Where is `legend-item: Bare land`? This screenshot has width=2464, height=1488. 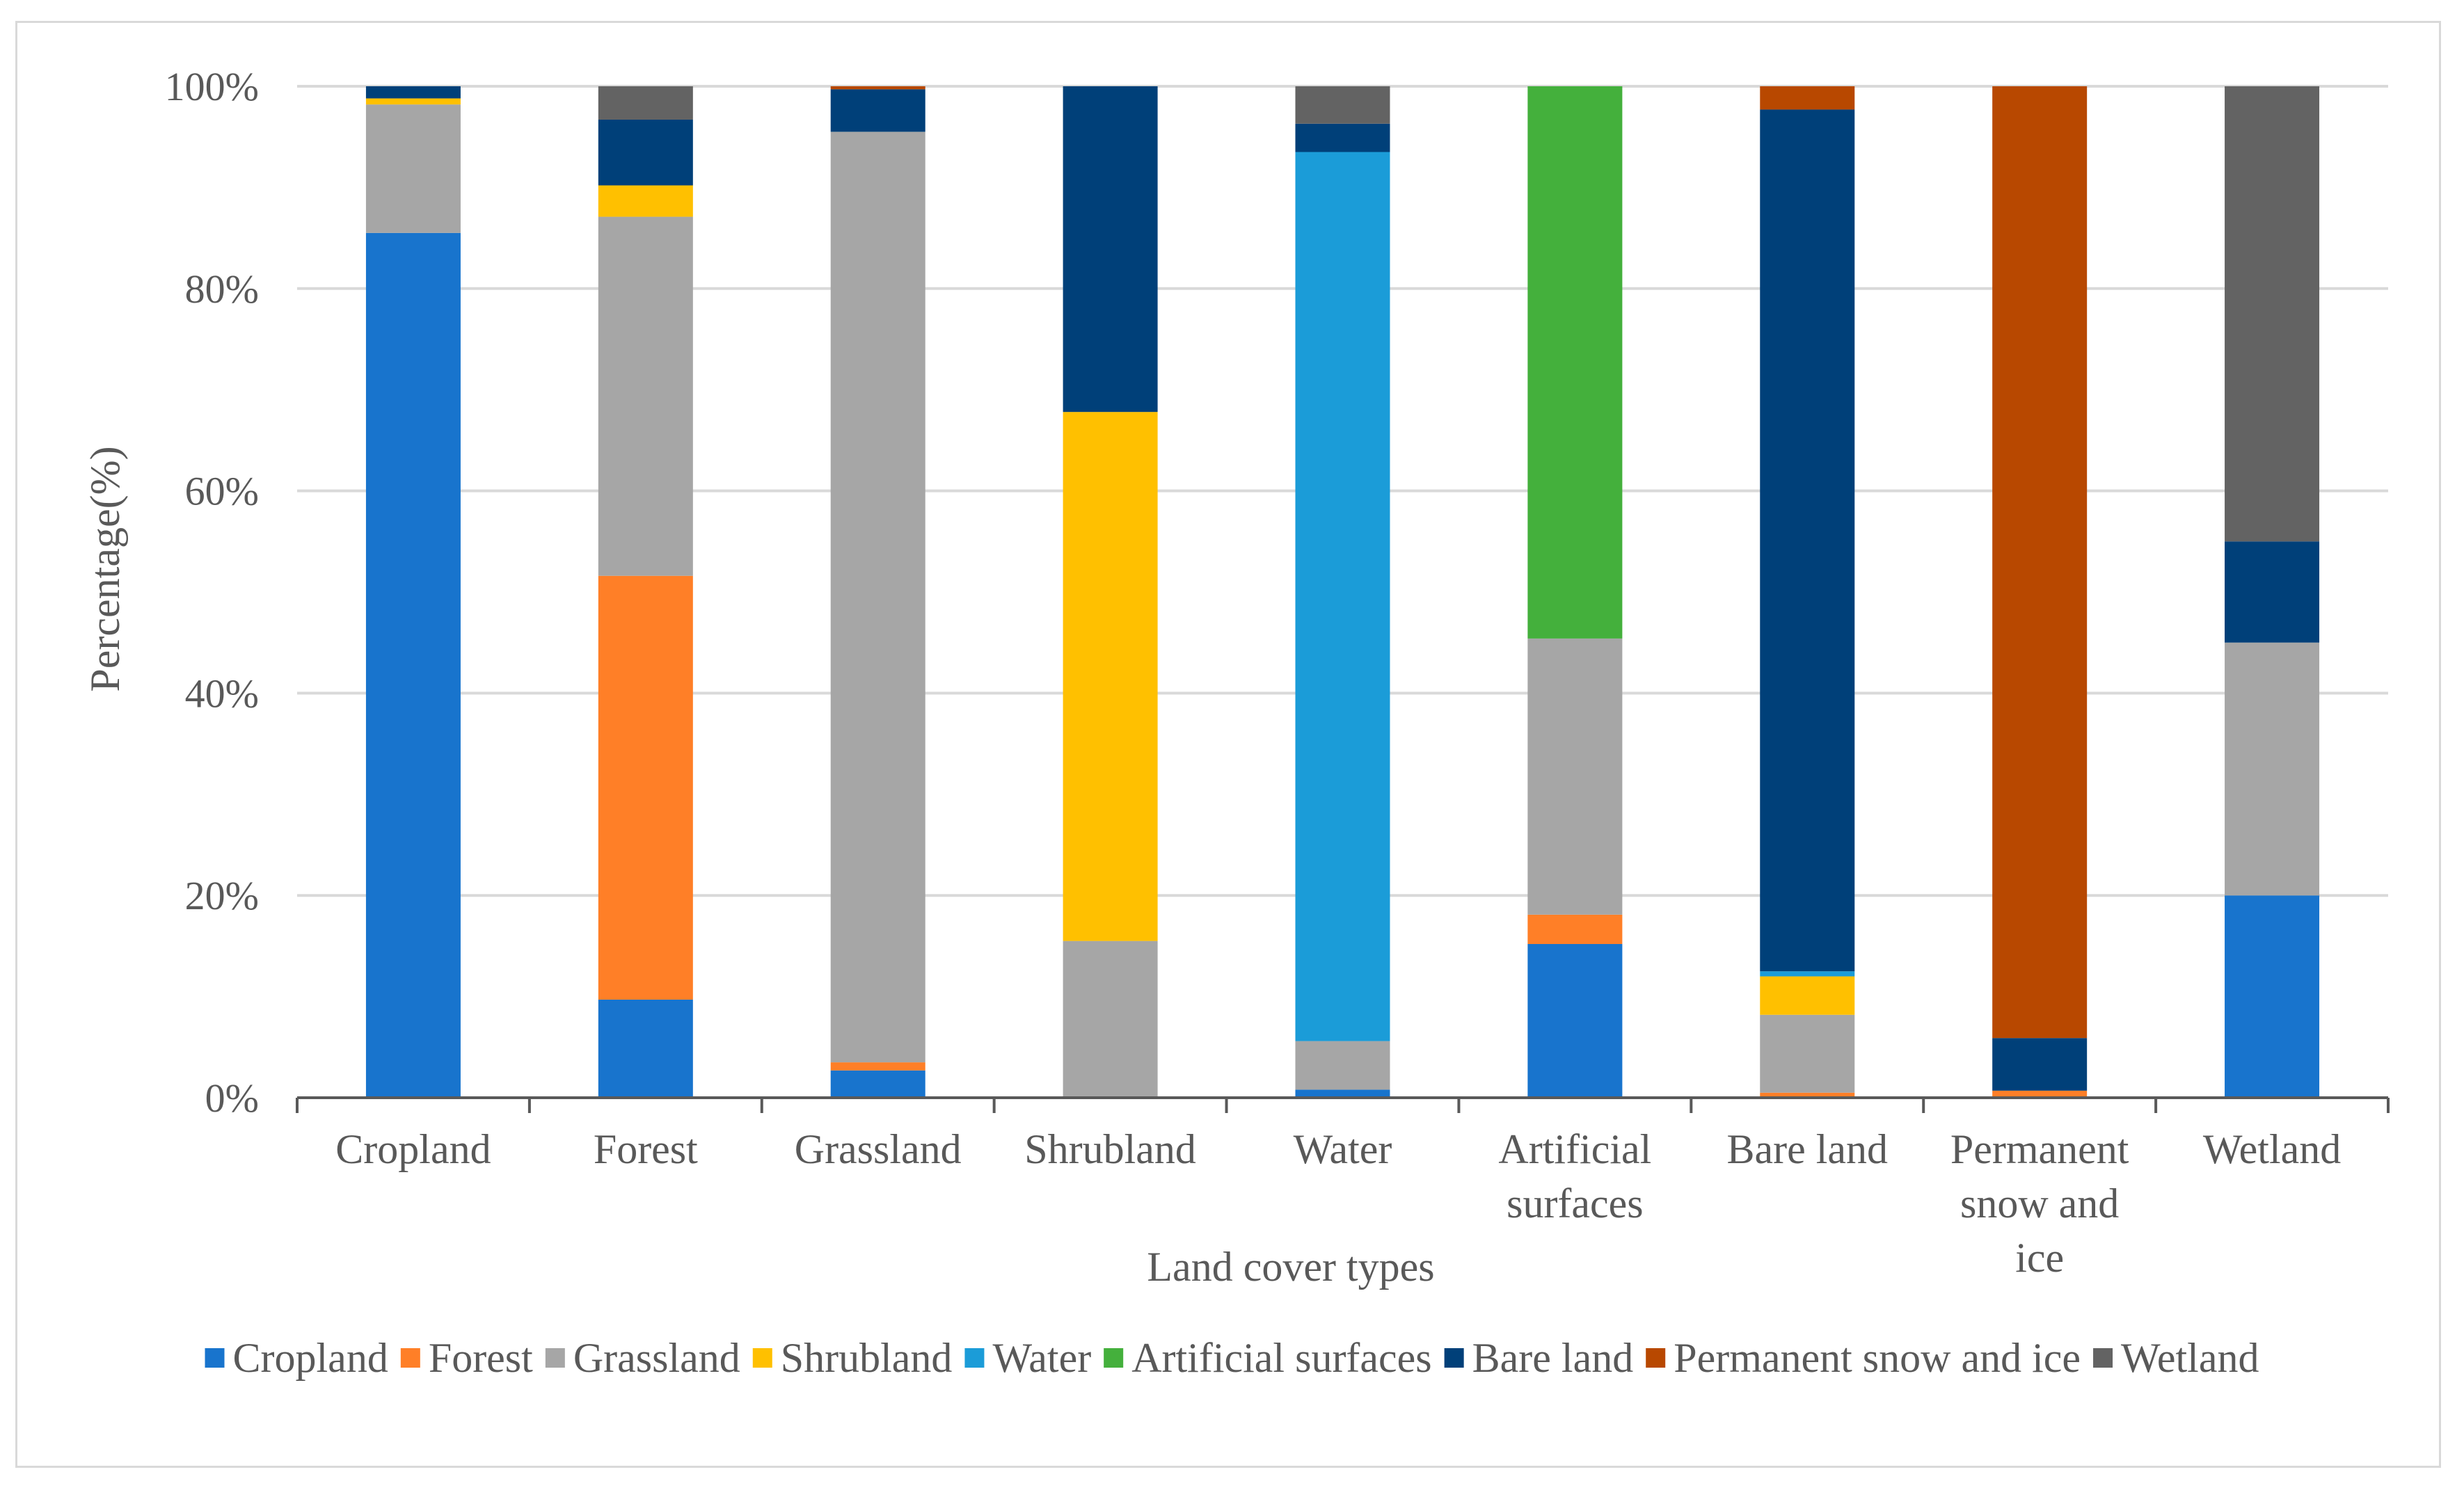
legend-item: Bare land is located at coordinates (1539, 1358).